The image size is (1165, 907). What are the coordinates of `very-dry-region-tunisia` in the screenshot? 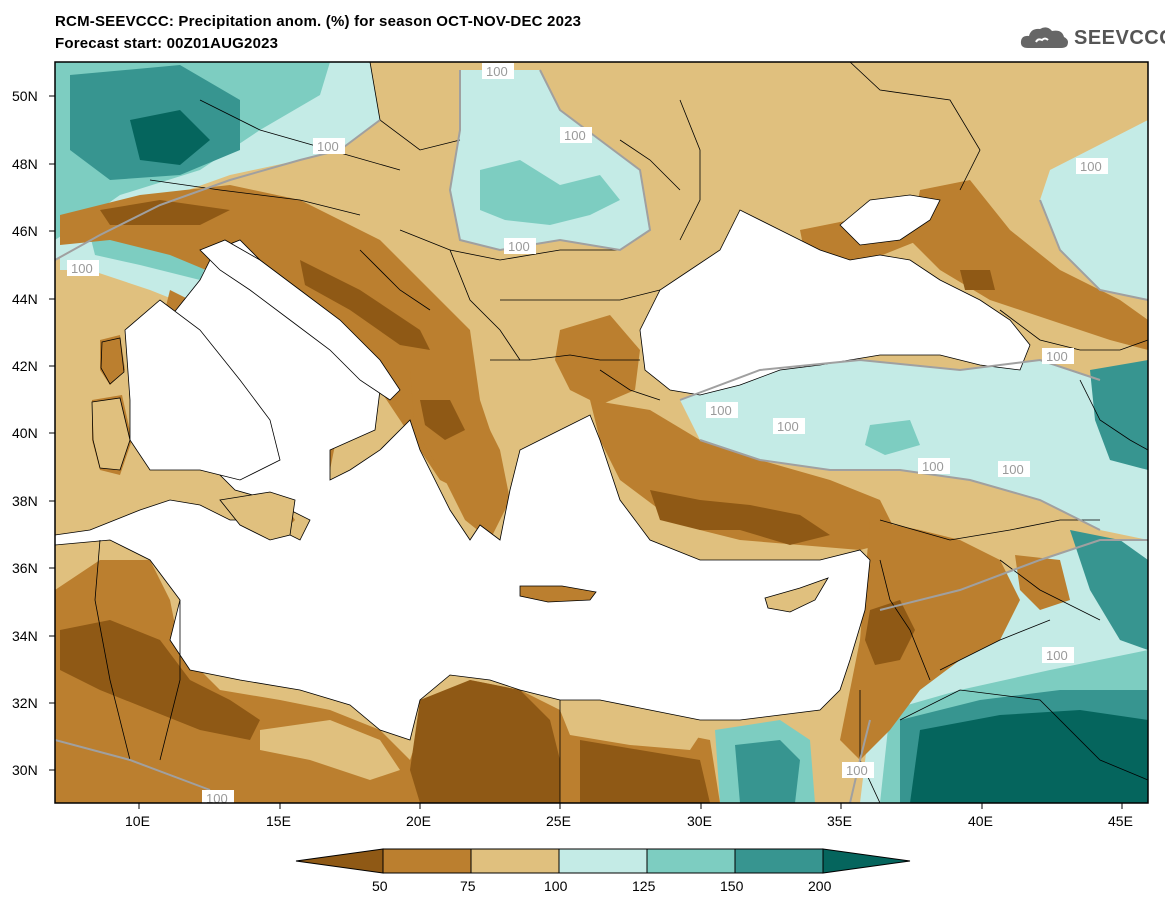 It's located at (160, 680).